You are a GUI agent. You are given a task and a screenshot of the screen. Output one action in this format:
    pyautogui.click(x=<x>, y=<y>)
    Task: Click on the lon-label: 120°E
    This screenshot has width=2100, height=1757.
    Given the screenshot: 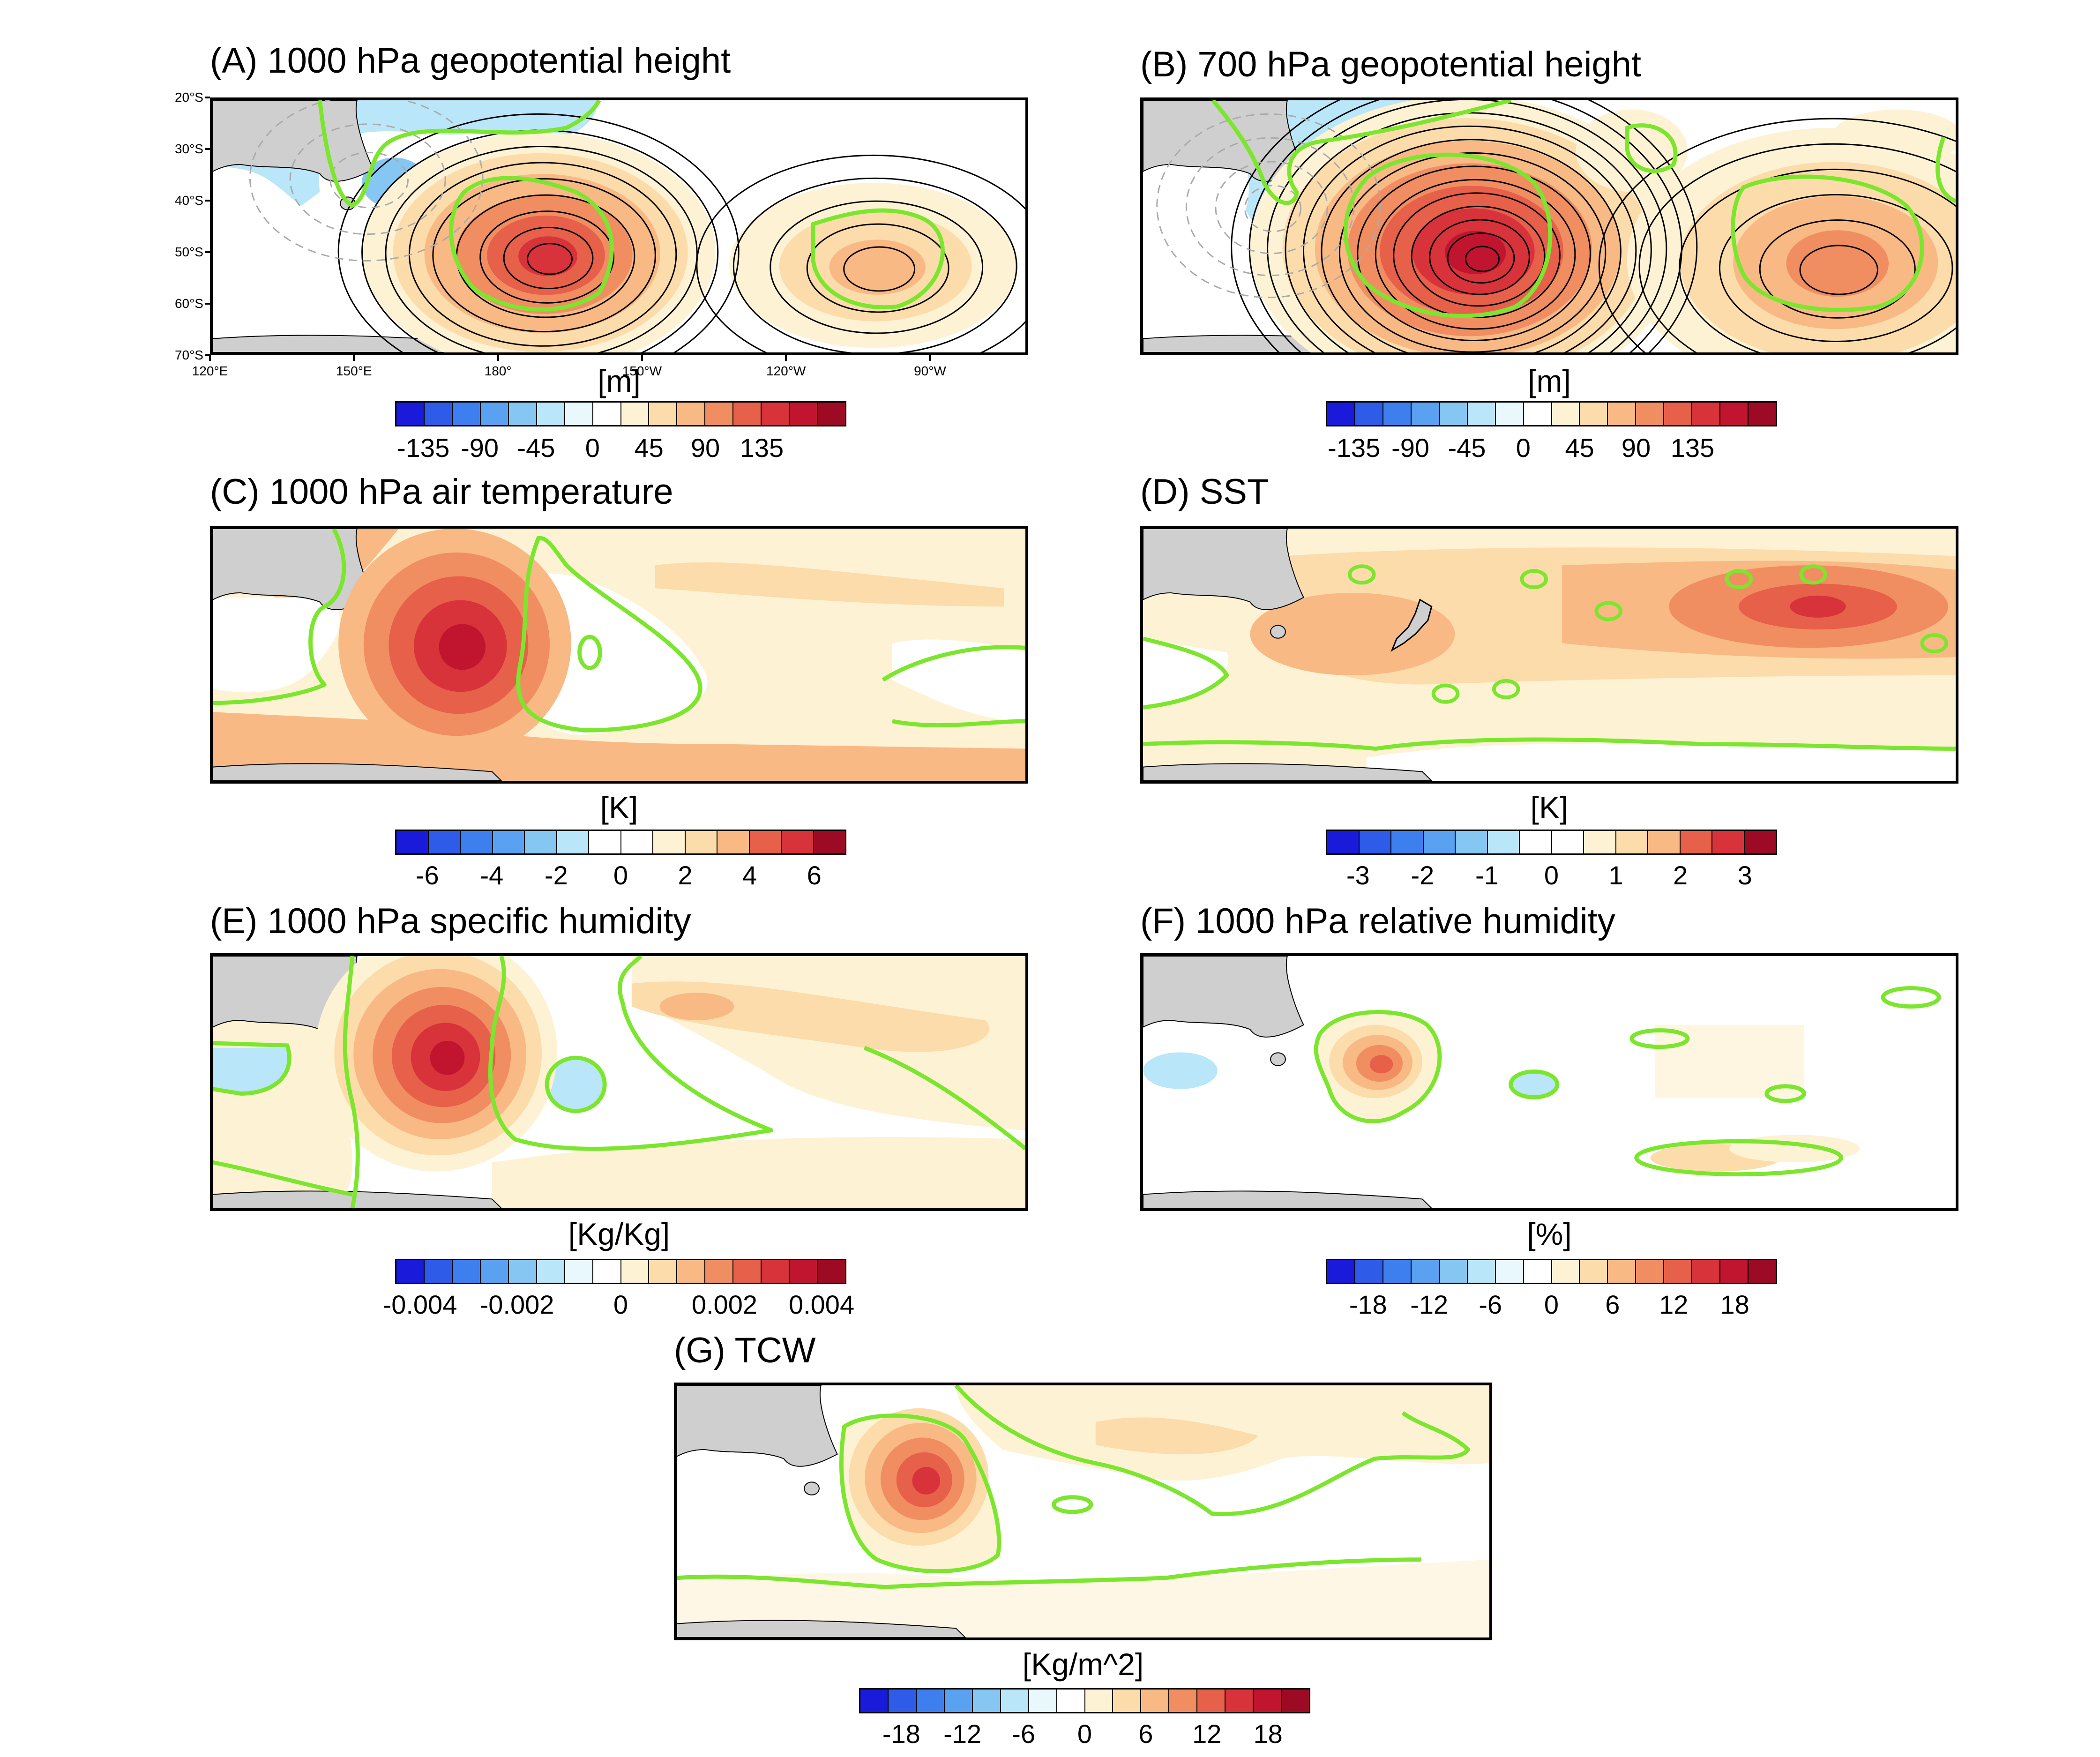 What is the action you would take?
    pyautogui.click(x=210, y=371)
    